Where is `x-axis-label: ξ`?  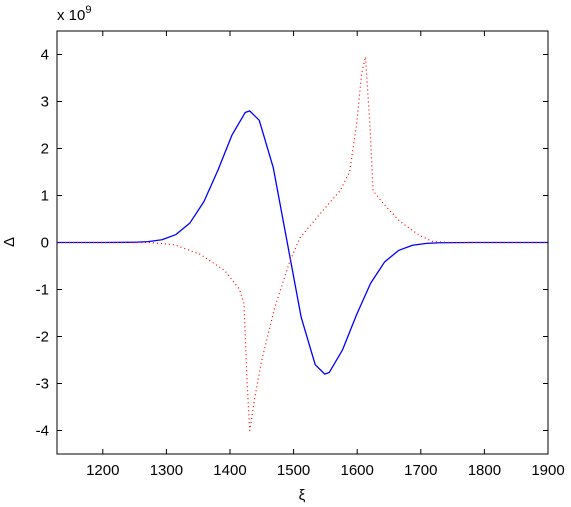
x-axis-label: ξ is located at coordinates (302, 495).